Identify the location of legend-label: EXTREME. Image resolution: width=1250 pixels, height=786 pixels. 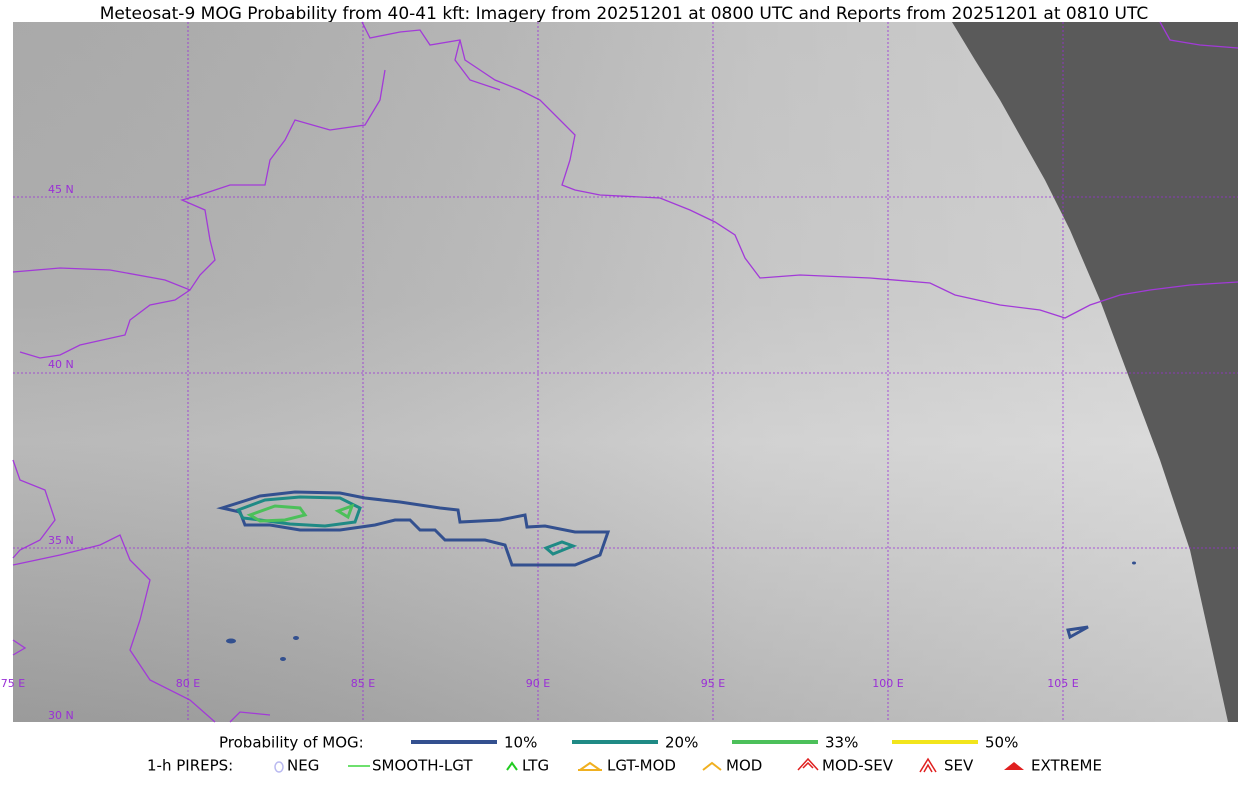
(1066, 766).